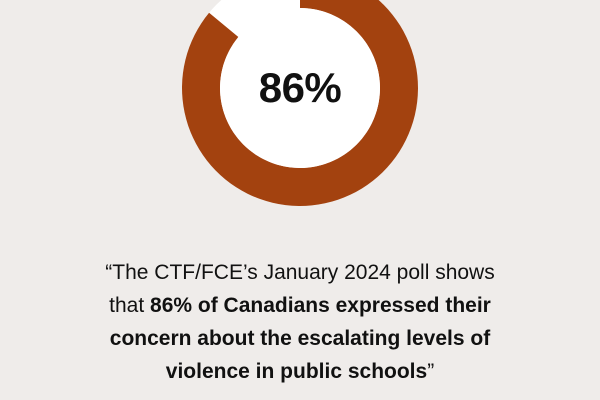 The image size is (600, 400). Describe the element at coordinates (130, 305) in the screenshot. I see `quote-line-2-plain: that` at that location.